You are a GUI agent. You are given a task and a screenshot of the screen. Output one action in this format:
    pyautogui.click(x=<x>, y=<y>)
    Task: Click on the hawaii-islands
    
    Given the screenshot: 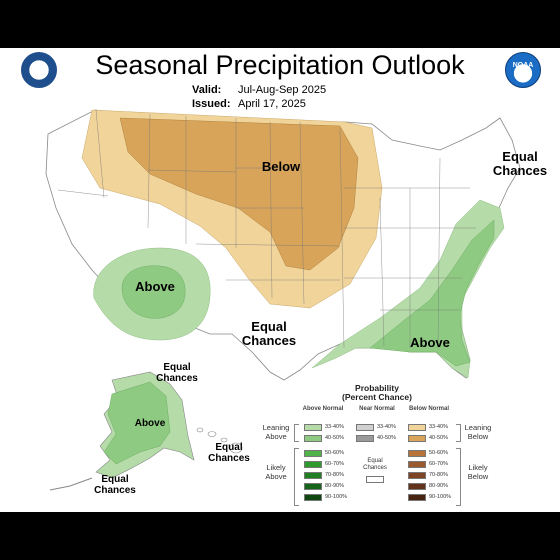 What is the action you would take?
    pyautogui.click(x=219, y=440)
    